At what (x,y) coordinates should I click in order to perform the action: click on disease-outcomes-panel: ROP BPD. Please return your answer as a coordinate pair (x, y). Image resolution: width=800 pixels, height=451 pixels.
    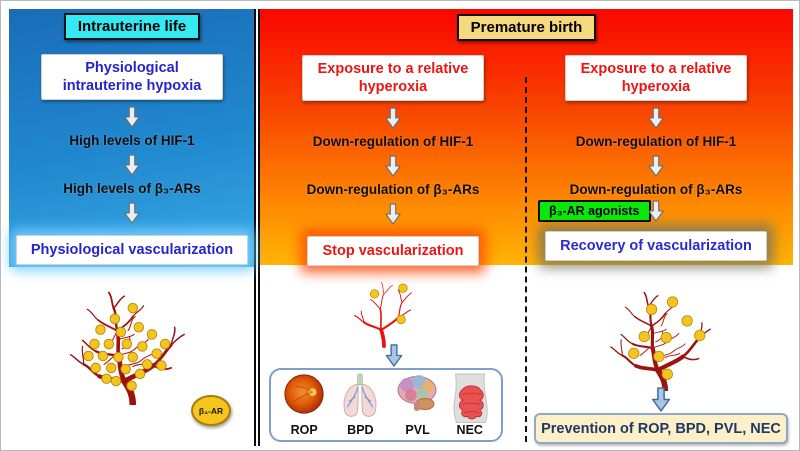
    Looking at the image, I should click on (386, 405).